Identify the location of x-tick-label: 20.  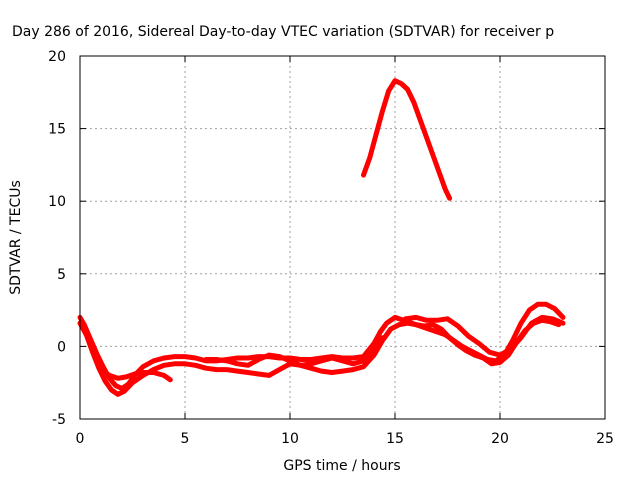
(500, 439).